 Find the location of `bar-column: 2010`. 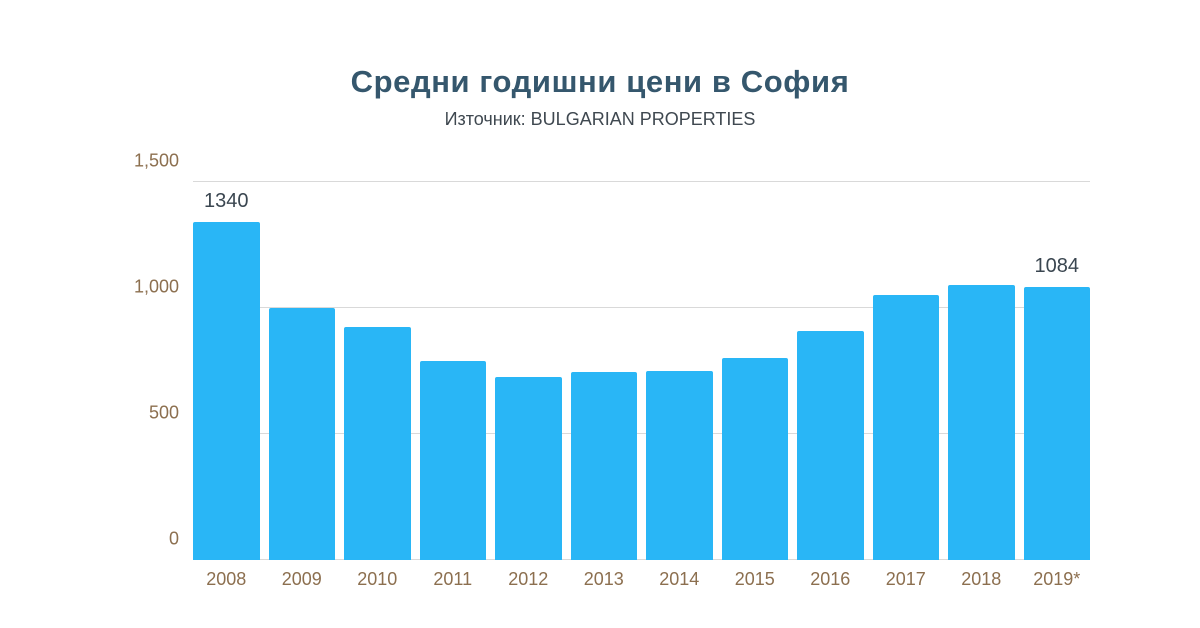

bar-column: 2010 is located at coordinates (377, 385).